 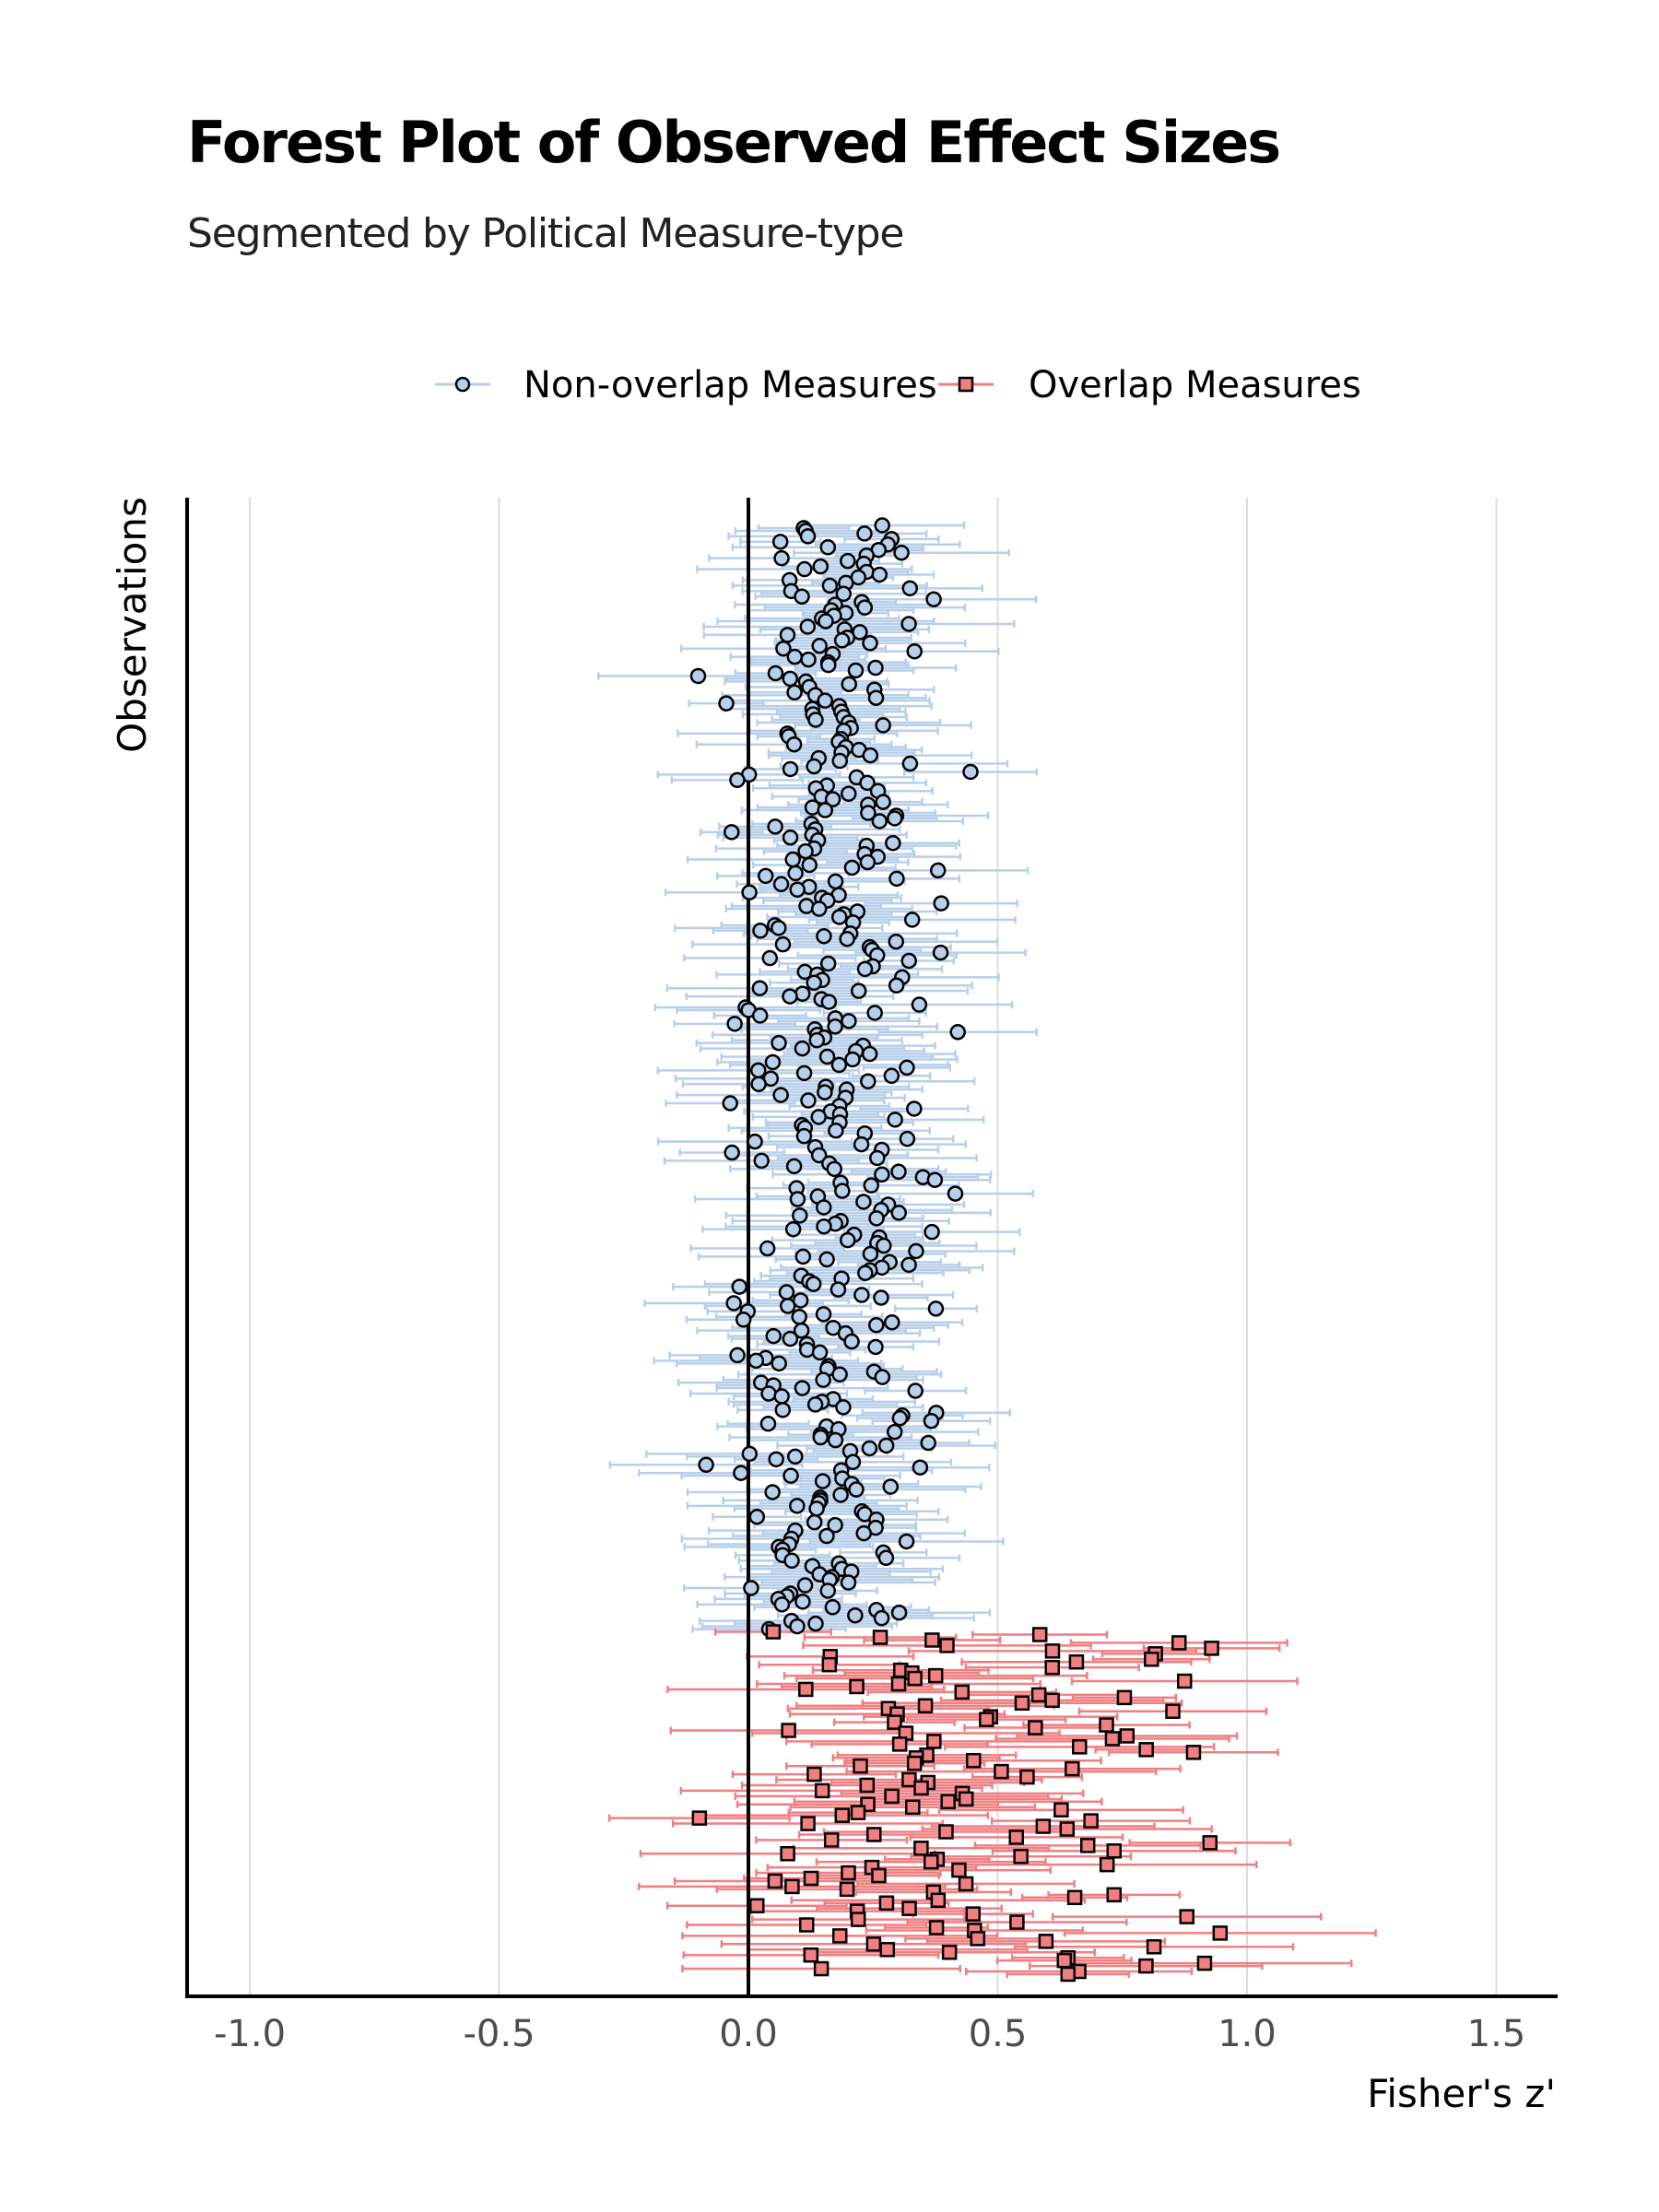 What do you see at coordinates (499, 2034) in the screenshot?
I see `x-tick-label: -0.5` at bounding box center [499, 2034].